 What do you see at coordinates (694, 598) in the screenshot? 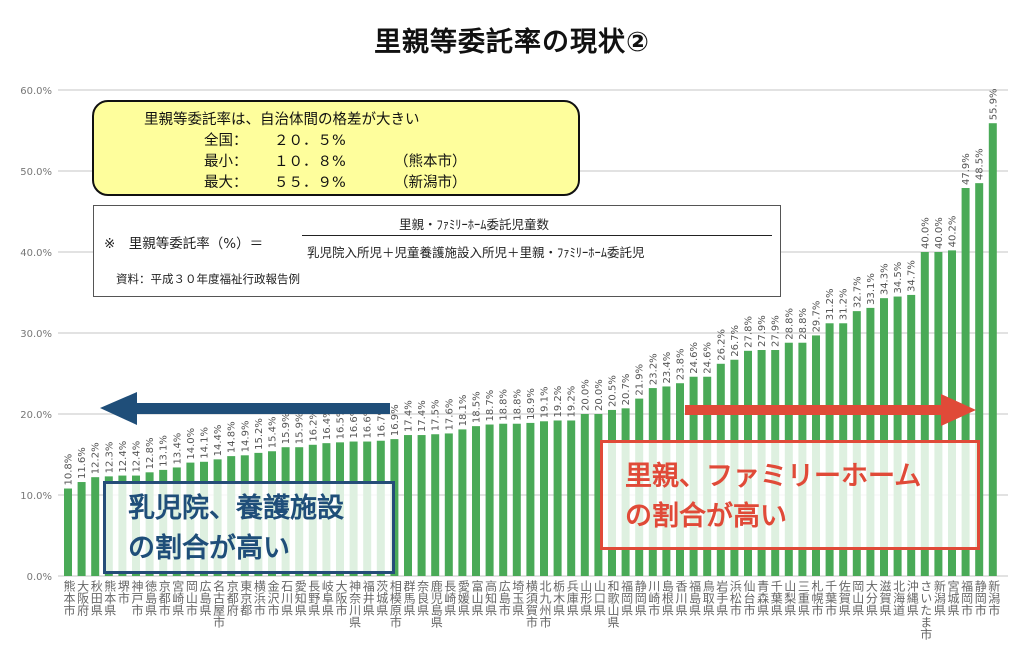
I see `category-label: 福島県` at bounding box center [694, 598].